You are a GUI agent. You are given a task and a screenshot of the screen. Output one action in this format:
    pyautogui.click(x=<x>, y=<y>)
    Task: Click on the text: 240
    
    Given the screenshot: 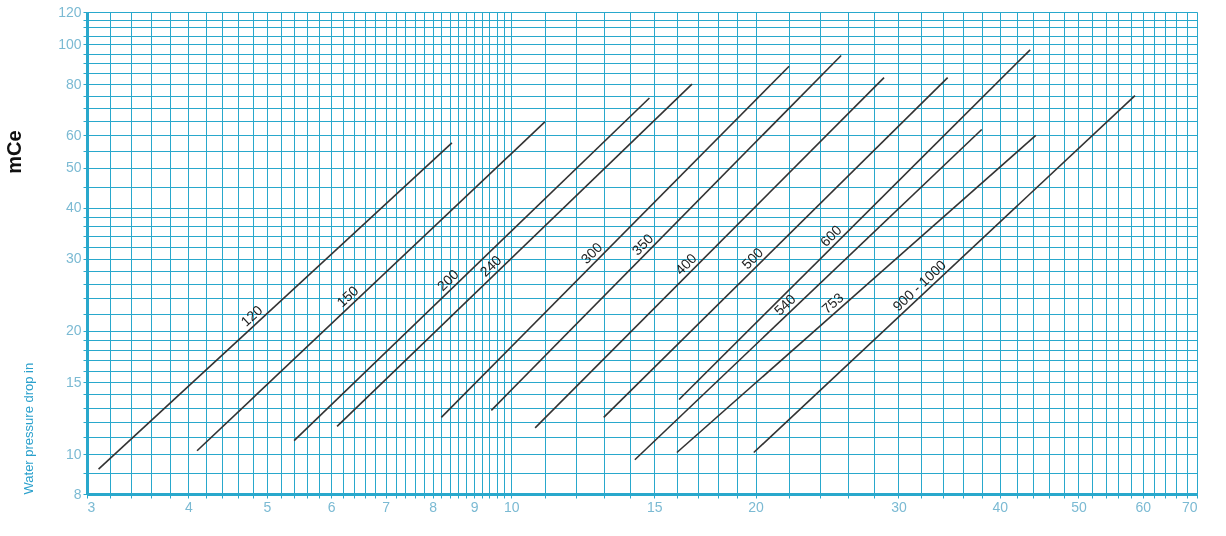 What is the action you would take?
    pyautogui.click(x=490, y=265)
    